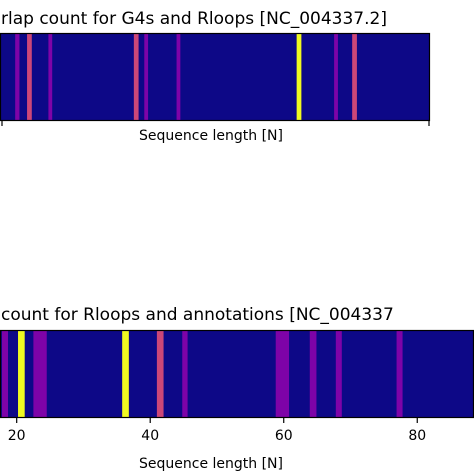 This screenshot has width=474, height=474. What do you see at coordinates (284, 436) in the screenshot?
I see `x-tick-label-2: 60` at bounding box center [284, 436].